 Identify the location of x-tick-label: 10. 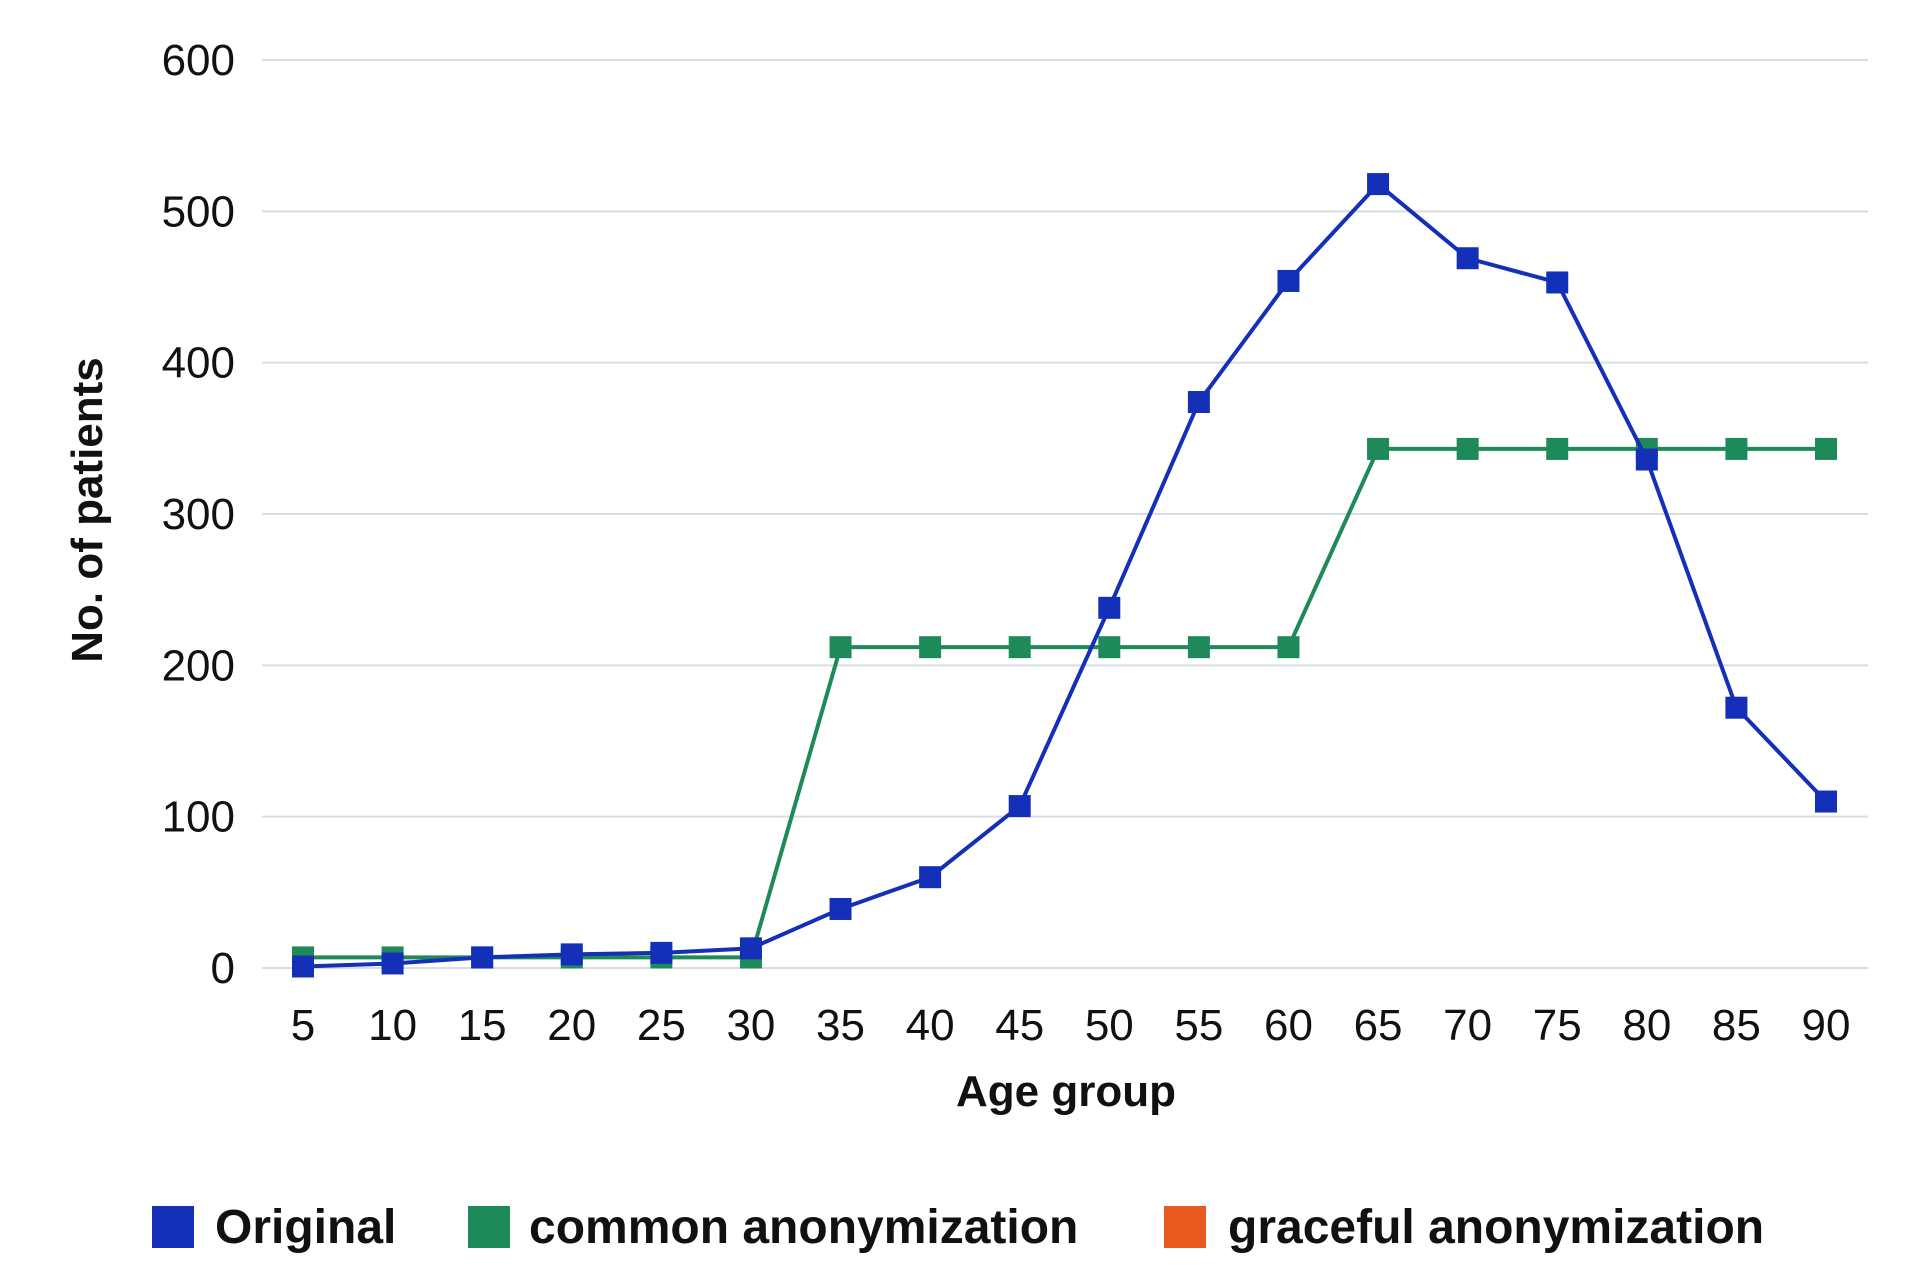
(392, 1025).